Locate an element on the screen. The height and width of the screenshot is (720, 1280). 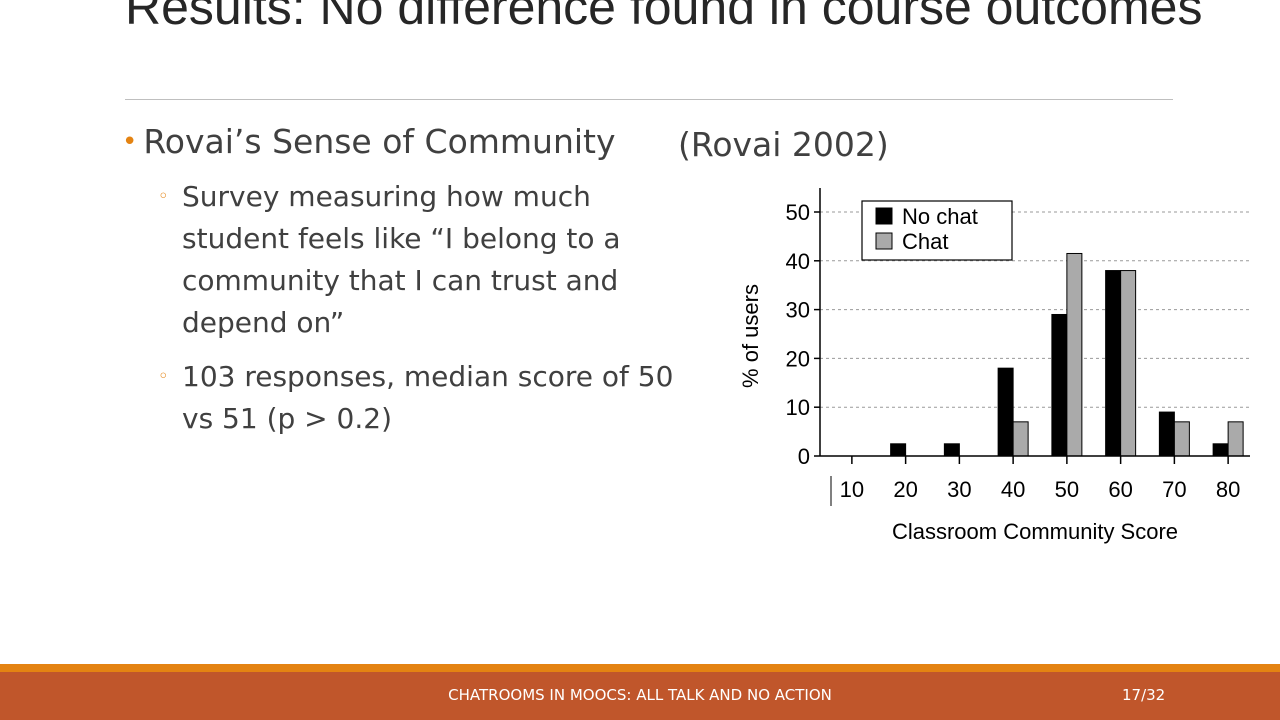
citation: (Rovai 2002) is located at coordinates (783, 144).